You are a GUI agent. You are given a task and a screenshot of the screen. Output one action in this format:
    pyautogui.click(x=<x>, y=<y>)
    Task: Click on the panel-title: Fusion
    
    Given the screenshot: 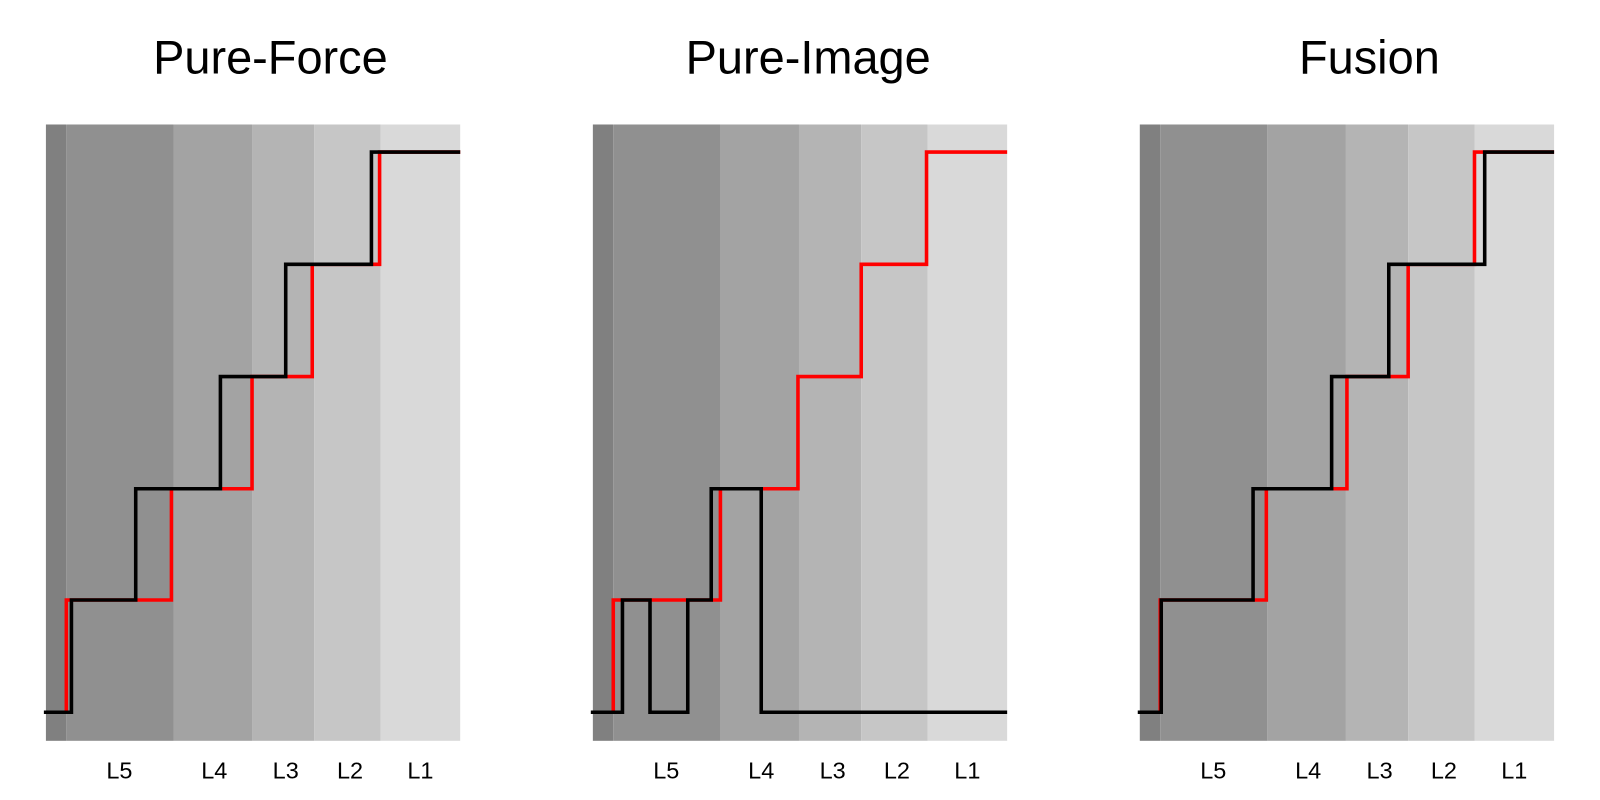 What is the action you would take?
    pyautogui.click(x=1369, y=57)
    